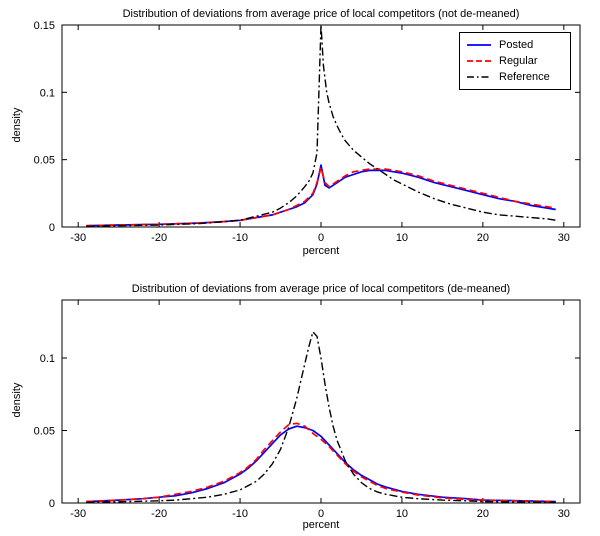 This screenshot has width=600, height=536. Describe the element at coordinates (518, 60) in the screenshot. I see `legend-label-regular: Regular` at that location.